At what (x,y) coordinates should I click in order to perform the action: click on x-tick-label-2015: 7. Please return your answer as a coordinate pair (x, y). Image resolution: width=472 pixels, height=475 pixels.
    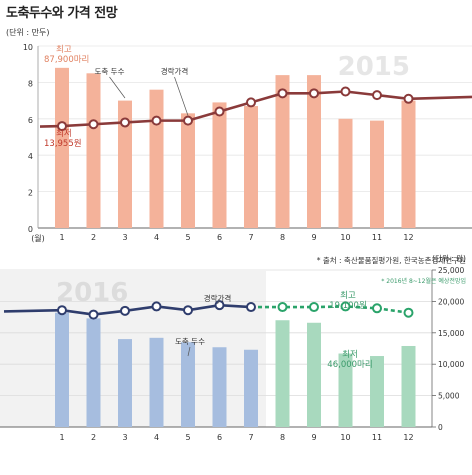
    Looking at the image, I should click on (250, 237).